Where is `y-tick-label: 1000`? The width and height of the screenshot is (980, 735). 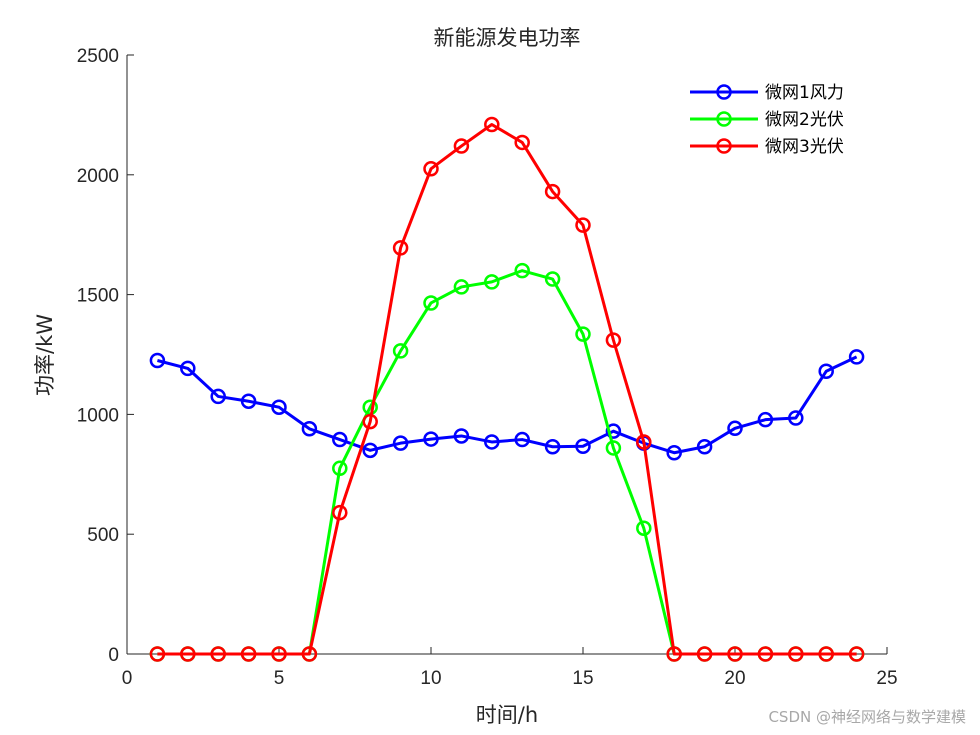 y-tick-label: 1000 is located at coordinates (98, 415).